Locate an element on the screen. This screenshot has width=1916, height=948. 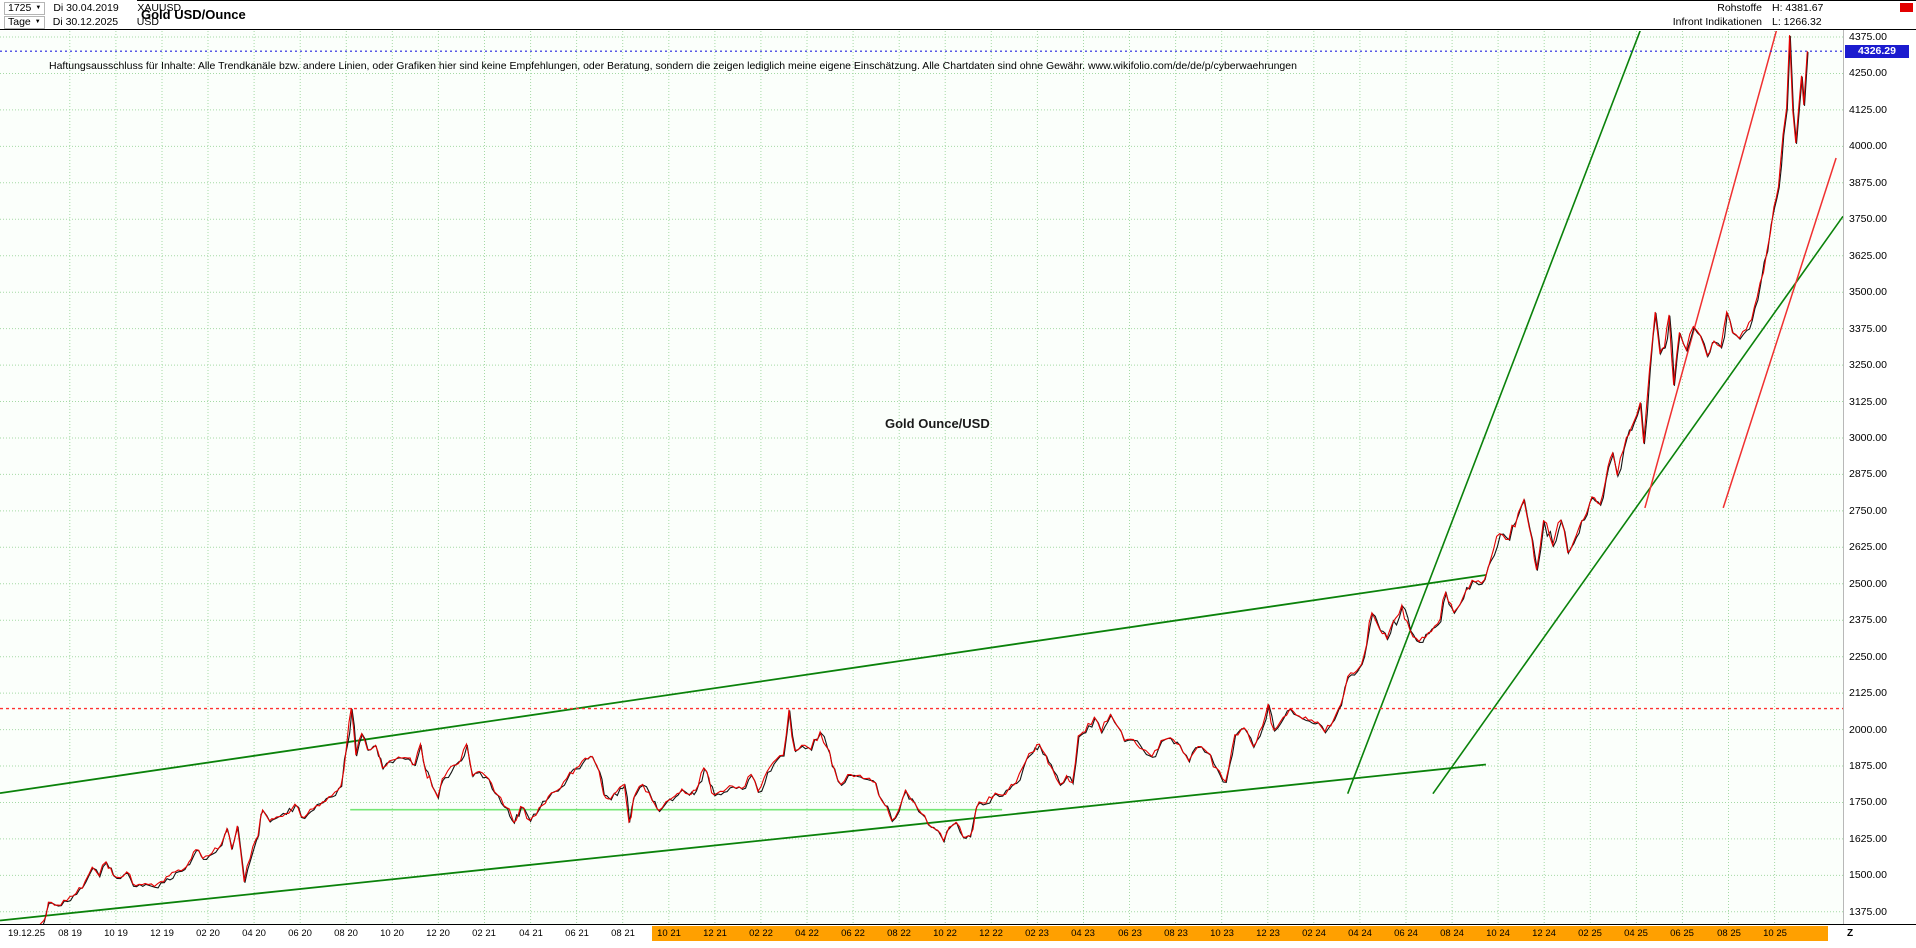
time-axis-label: 02 20 is located at coordinates (208, 933).